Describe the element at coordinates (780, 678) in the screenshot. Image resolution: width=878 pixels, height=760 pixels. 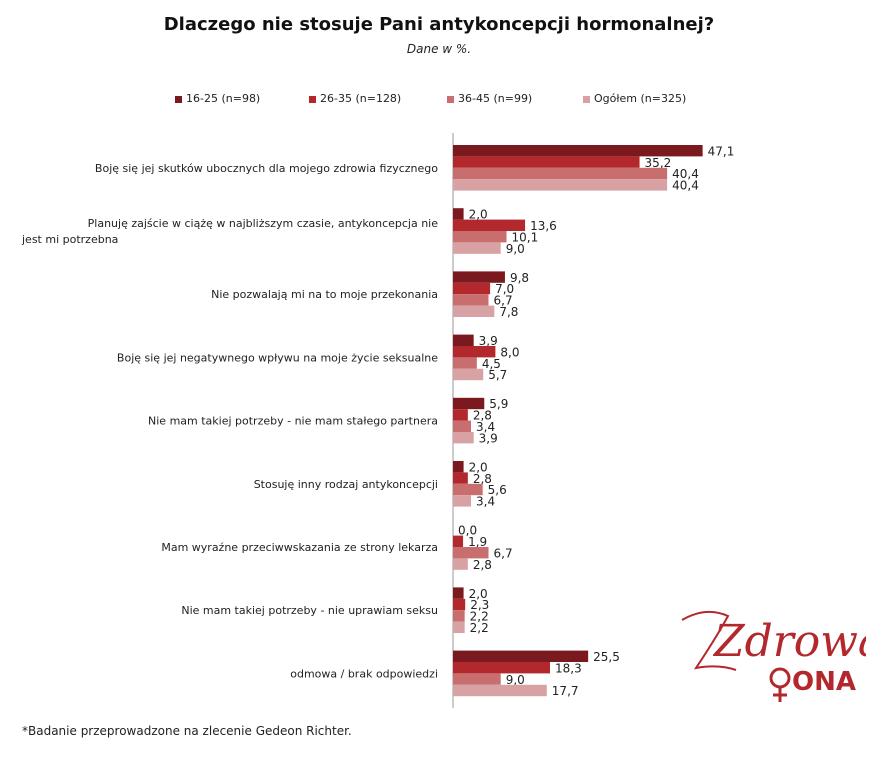
I see `female-symbol-icon` at that location.